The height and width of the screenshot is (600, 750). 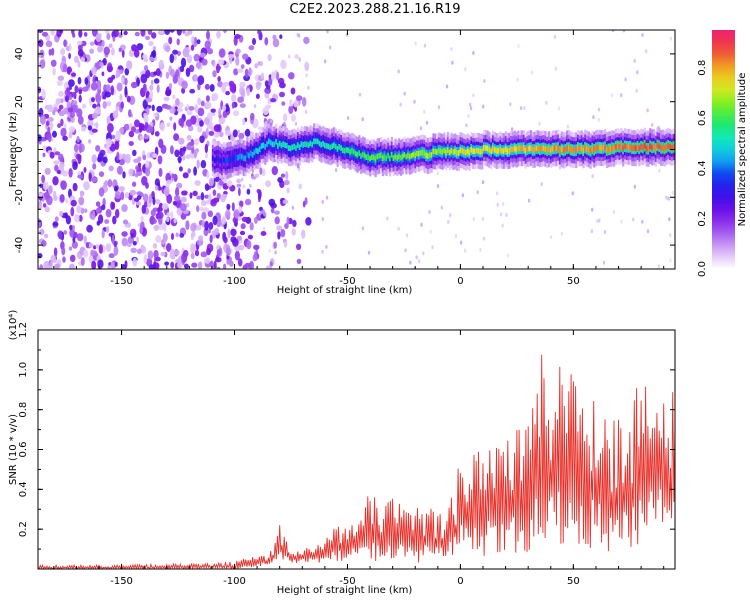 I want to click on x-tick-label: -100, so click(x=234, y=581).